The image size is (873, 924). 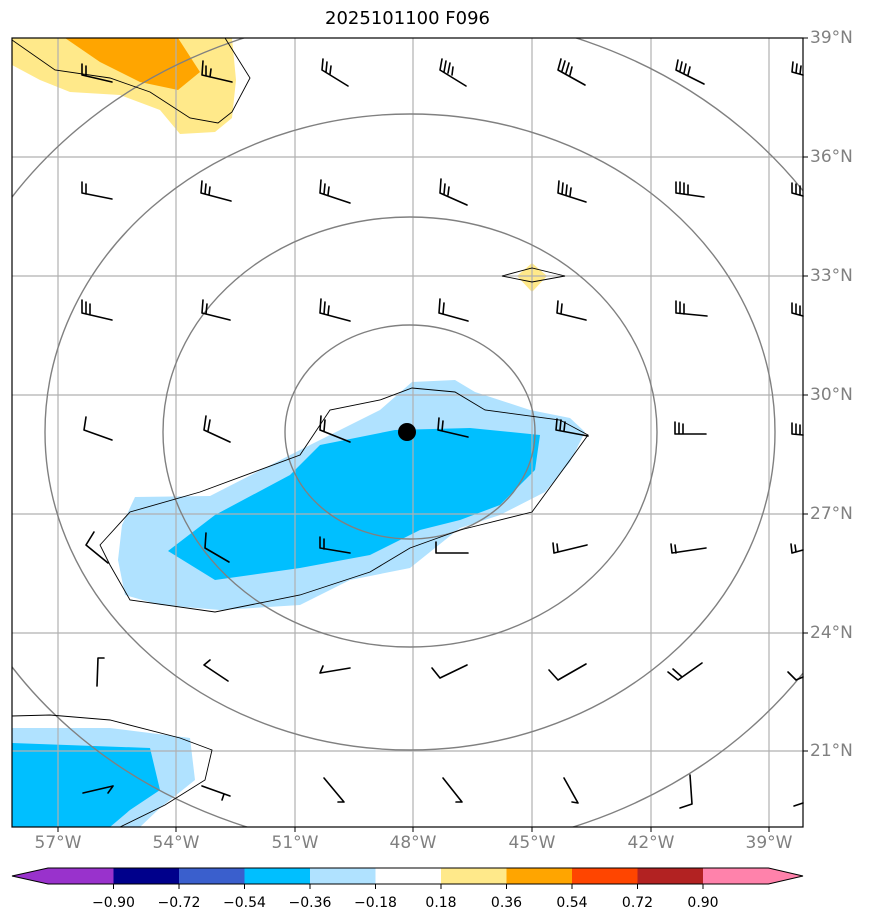 I want to click on lat-label-24n: 24°N, so click(x=831, y=633).